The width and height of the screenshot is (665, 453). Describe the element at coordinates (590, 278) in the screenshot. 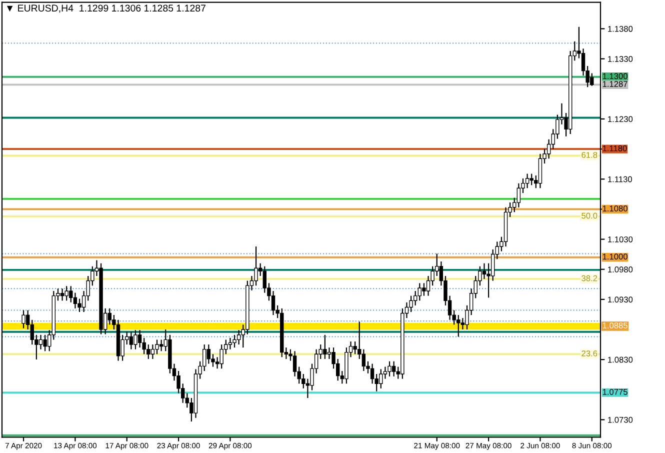

I see `annotation: 38.2` at that location.